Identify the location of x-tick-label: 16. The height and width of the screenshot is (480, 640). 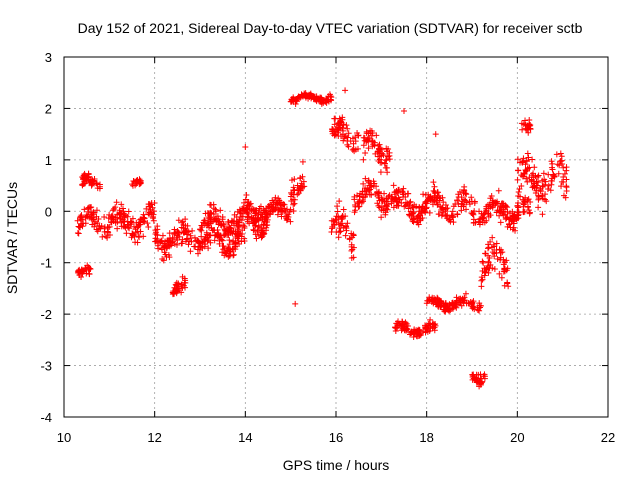
(336, 437).